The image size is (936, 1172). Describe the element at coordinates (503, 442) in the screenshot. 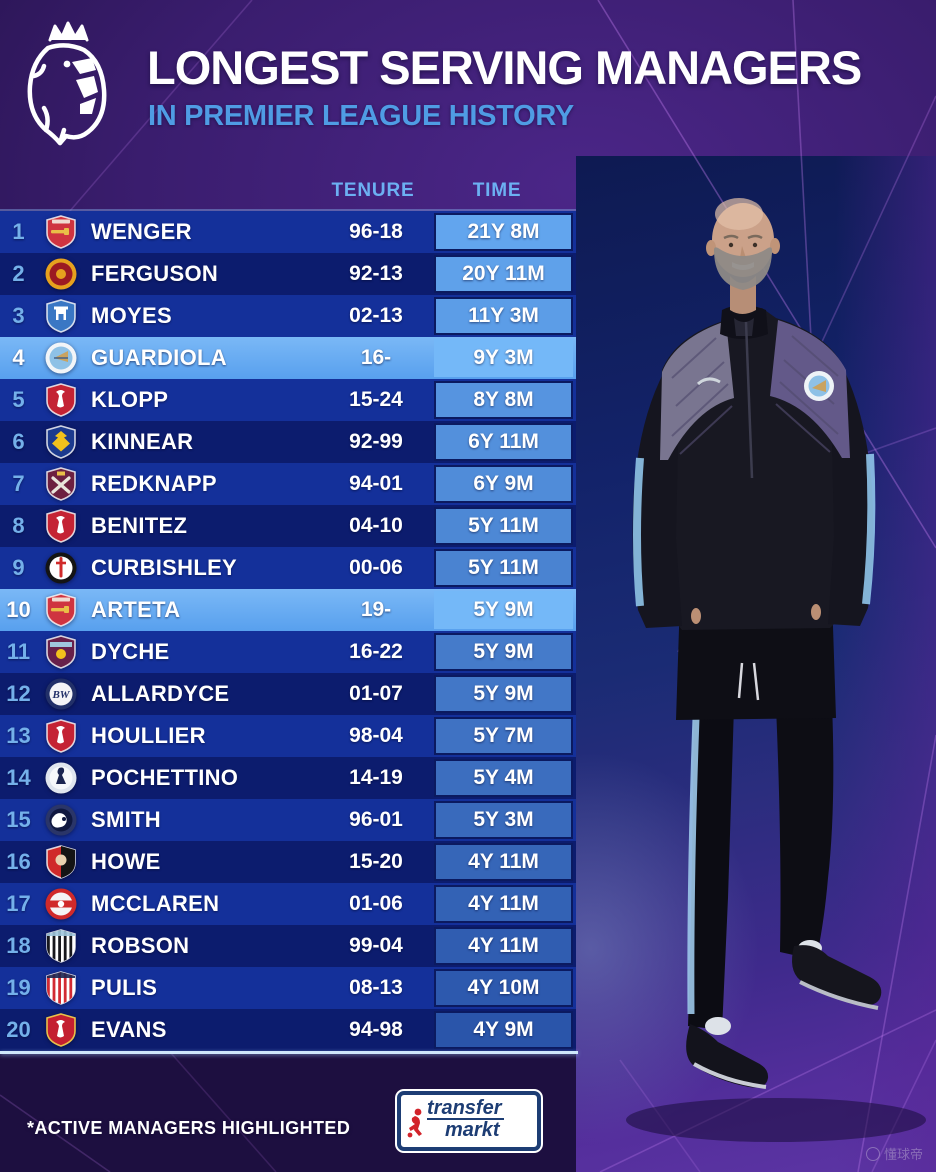

I see `time-cell: 6Y 11M` at that location.